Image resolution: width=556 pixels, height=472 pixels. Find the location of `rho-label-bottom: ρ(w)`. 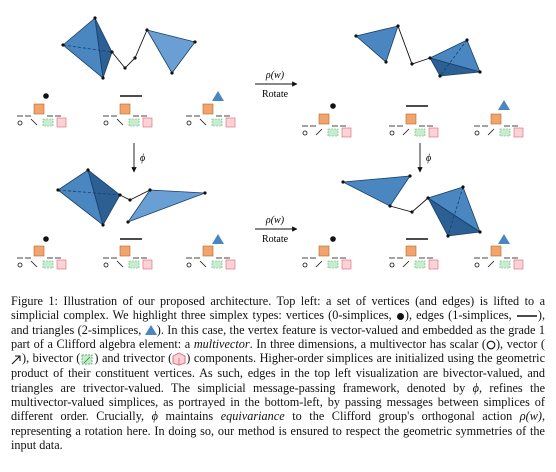

rho-label-bottom: ρ(w) is located at coordinates (275, 220).